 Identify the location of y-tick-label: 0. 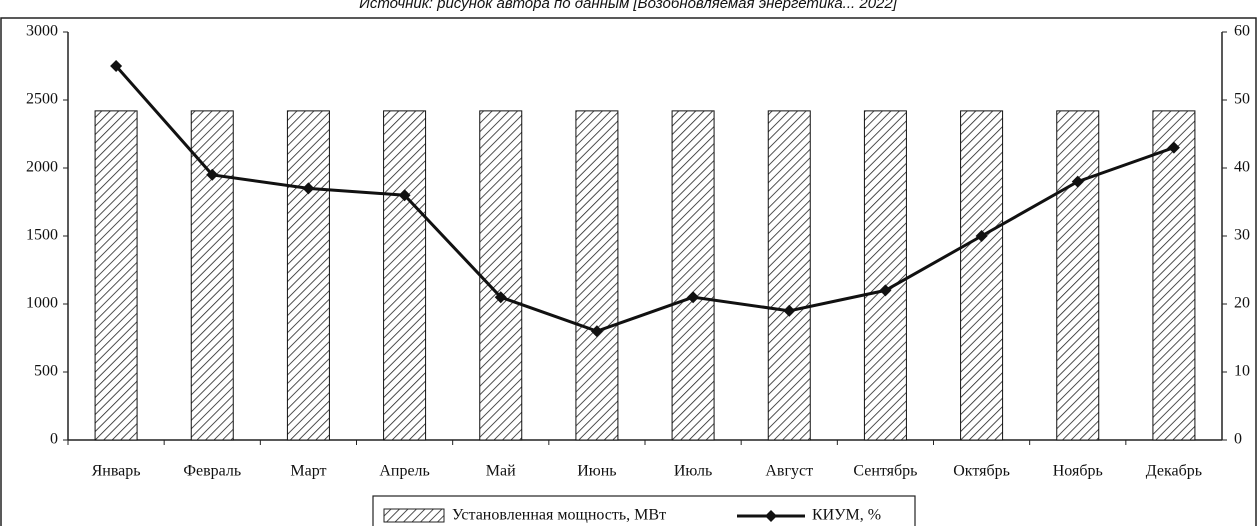
(54, 439).